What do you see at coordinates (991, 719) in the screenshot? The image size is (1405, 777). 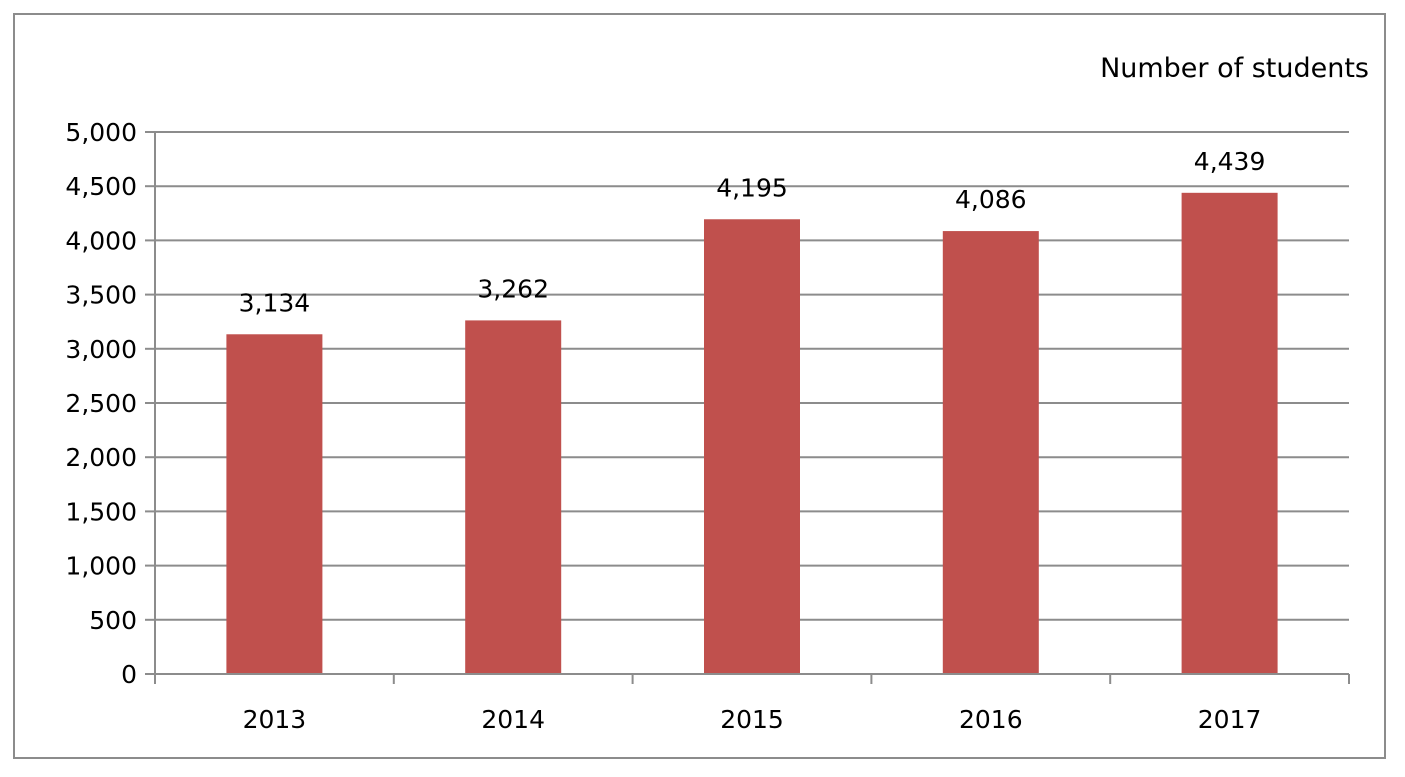 I see `x-tick-label-2016: 2016` at bounding box center [991, 719].